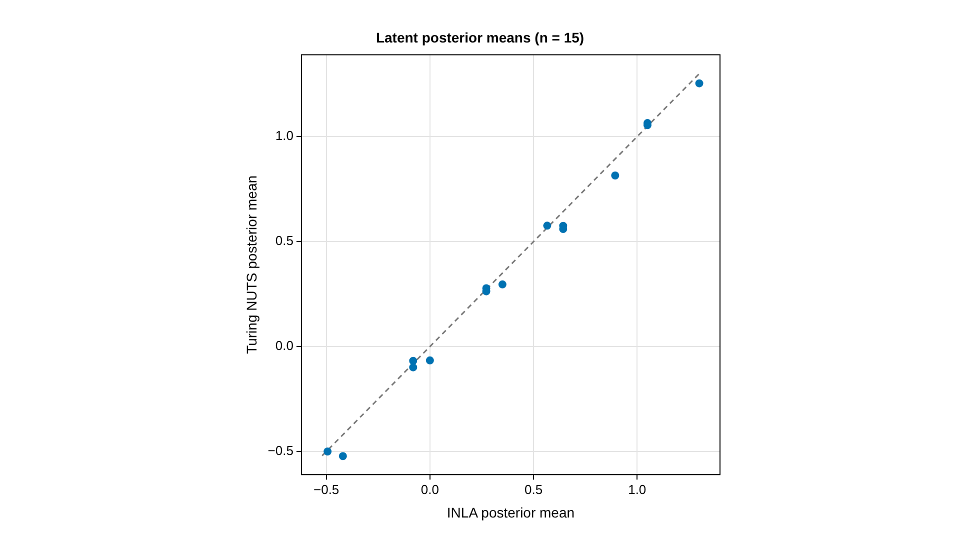 The image size is (960, 540). Describe the element at coordinates (480, 37) in the screenshot. I see `chart-title: Latent posterior means (n = 15)` at that location.